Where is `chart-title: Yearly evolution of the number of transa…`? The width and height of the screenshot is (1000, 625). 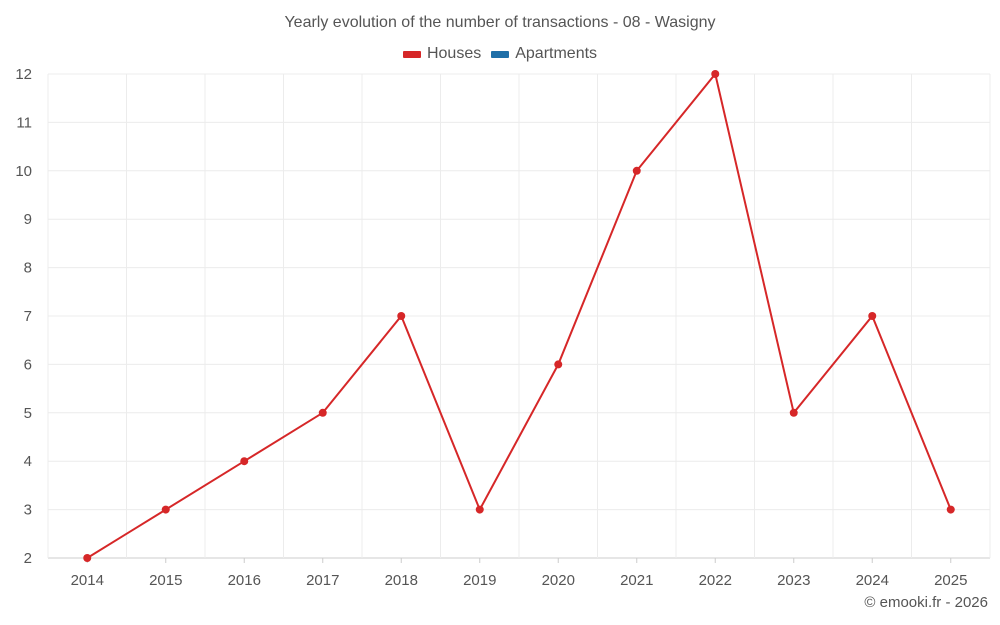
chart-title: Yearly evolution of the number of transa… is located at coordinates (500, 22).